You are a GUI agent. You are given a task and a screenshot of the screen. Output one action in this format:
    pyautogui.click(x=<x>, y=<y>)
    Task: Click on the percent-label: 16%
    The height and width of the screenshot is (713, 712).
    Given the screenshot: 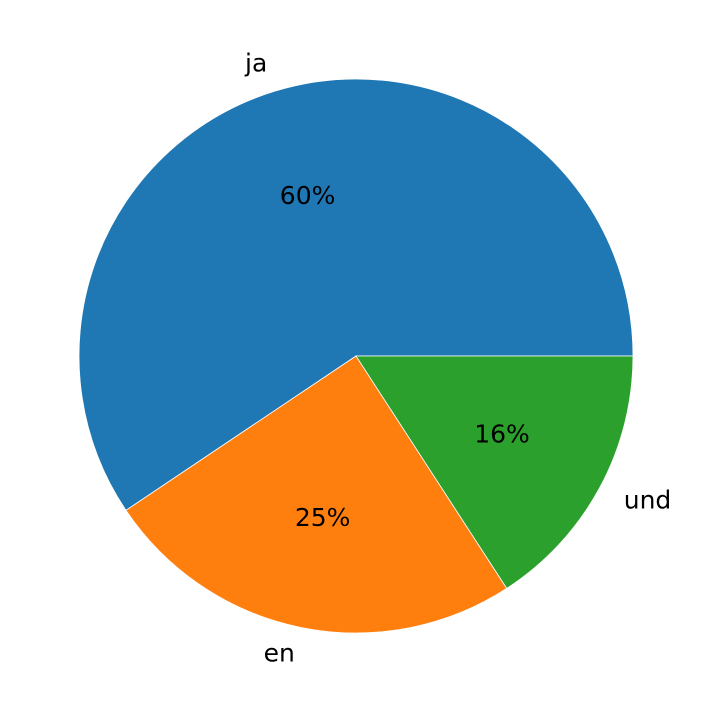 What is the action you would take?
    pyautogui.click(x=502, y=433)
    